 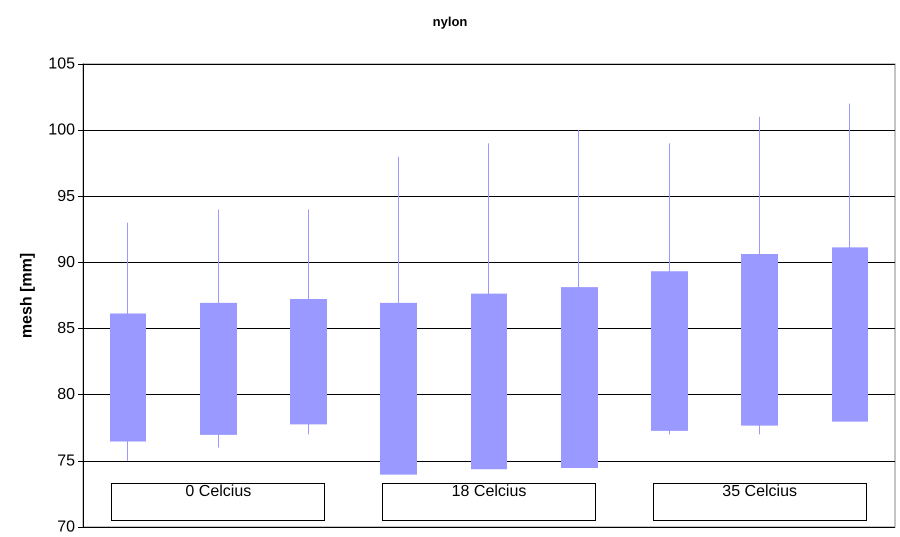 What do you see at coordinates (66, 329) in the screenshot?
I see `y-tick-label: 85` at bounding box center [66, 329].